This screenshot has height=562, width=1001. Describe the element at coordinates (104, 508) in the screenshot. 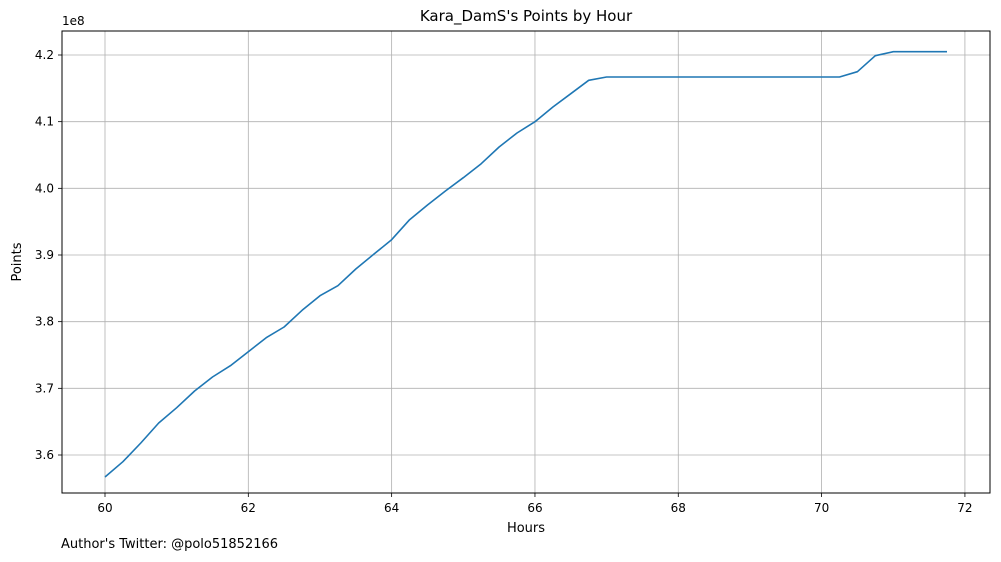

I see `x-tick-label: 60` at that location.